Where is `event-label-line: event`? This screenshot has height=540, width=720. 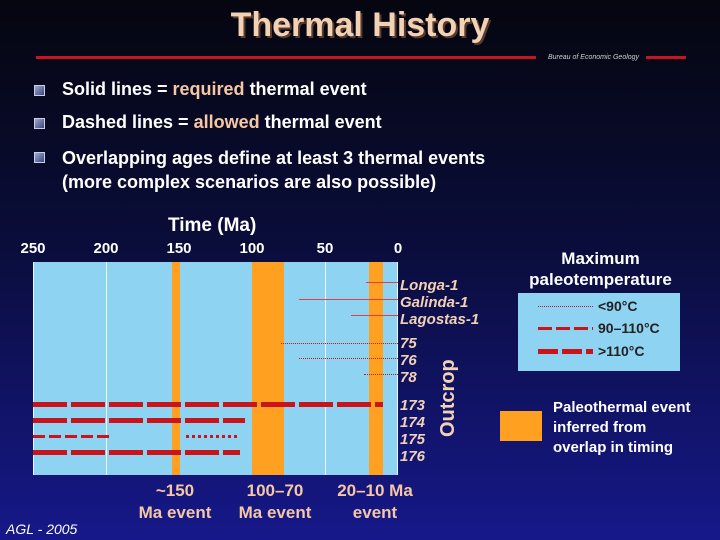
event-label-line: event is located at coordinates (375, 512).